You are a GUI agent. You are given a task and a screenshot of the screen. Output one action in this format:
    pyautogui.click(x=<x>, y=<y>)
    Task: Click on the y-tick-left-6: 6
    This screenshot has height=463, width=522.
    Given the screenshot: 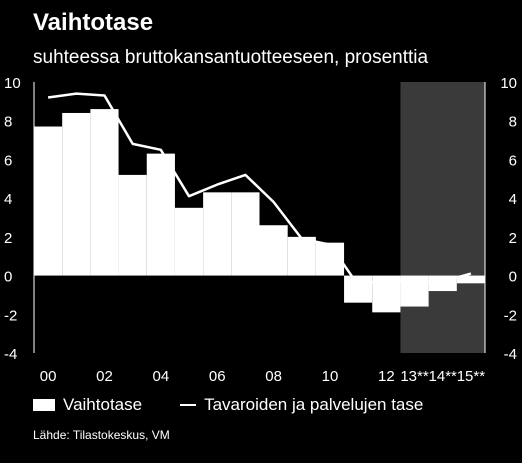 What is the action you would take?
    pyautogui.click(x=8, y=160)
    